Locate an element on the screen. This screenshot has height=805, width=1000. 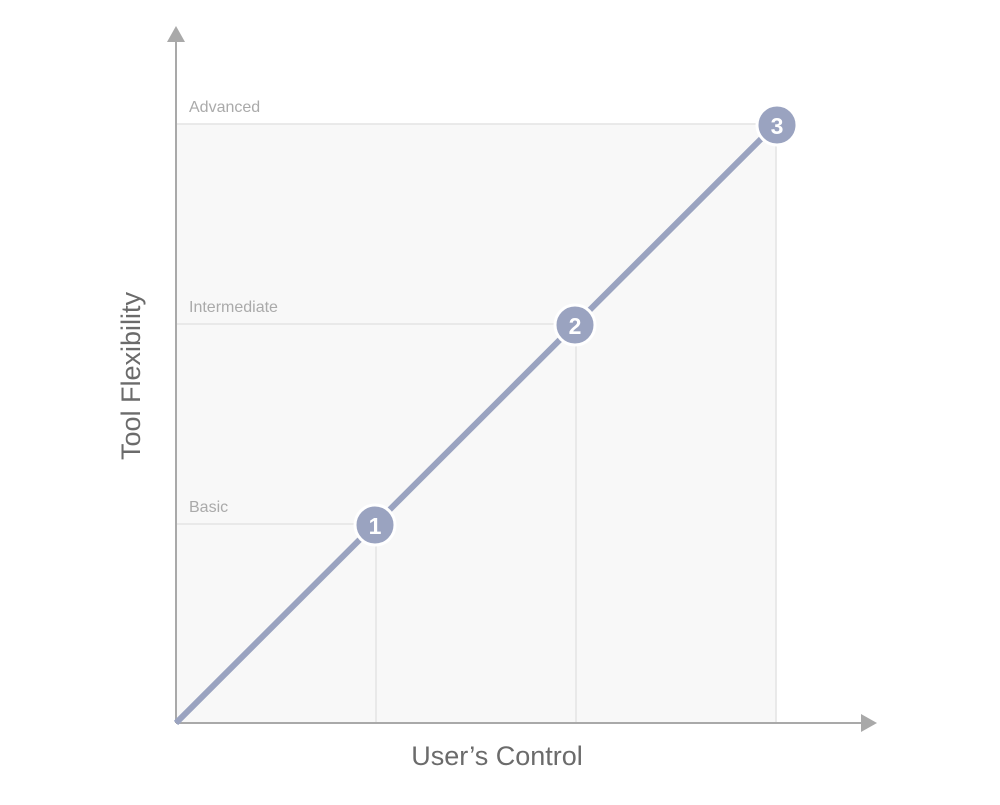
point: 2 is located at coordinates (575, 325).